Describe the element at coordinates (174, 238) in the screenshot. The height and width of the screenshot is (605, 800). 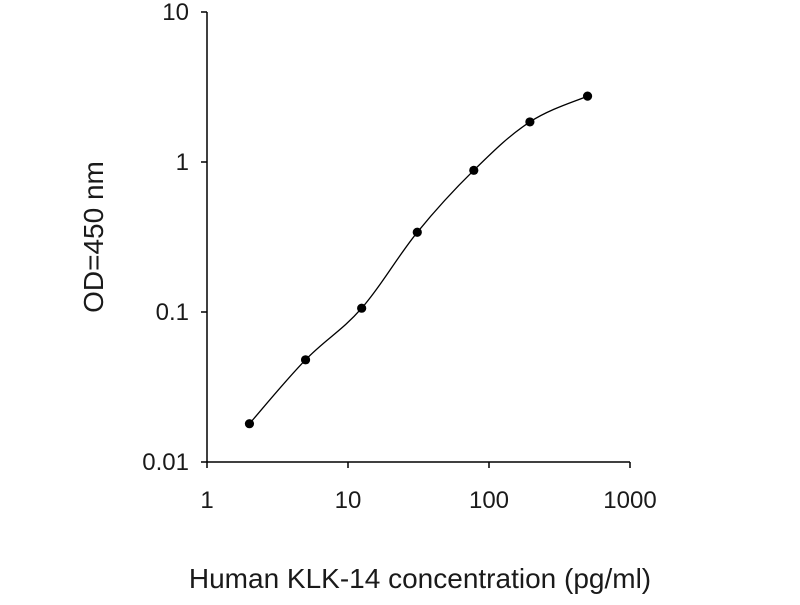
I see `y-axis-ticks: 0.01 0.1 1 10` at that location.